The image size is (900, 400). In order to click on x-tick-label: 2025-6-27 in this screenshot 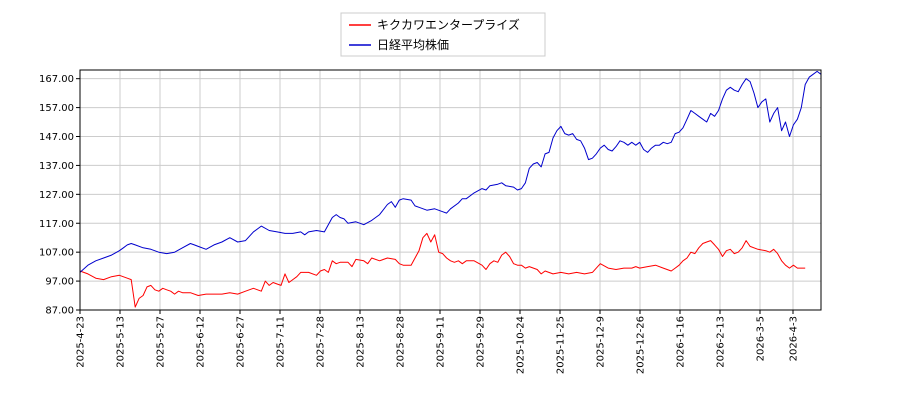, I will do `click(241, 342)`.